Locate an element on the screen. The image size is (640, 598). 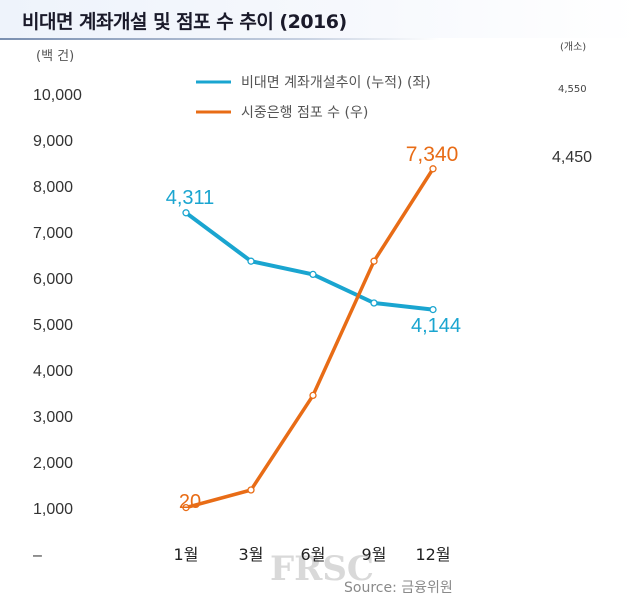
data-label: 20 is located at coordinates (190, 502).